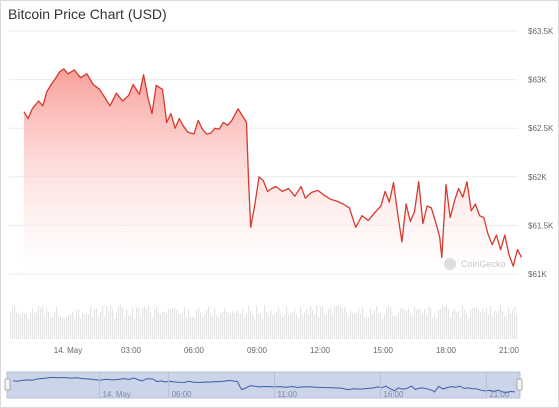 The height and width of the screenshot is (408, 559). What do you see at coordinates (131, 350) in the screenshot?
I see `x-tick-label: 03:00` at bounding box center [131, 350].